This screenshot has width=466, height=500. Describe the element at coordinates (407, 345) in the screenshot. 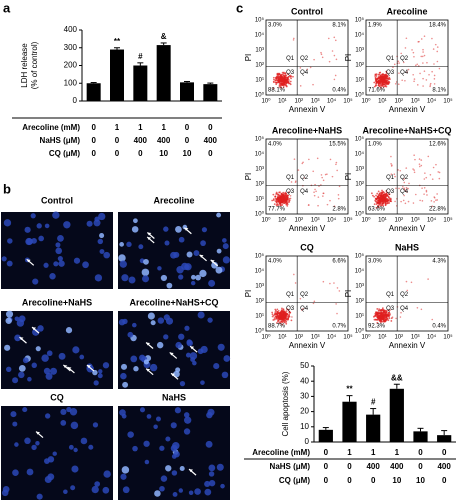

I see `x-axis-label: Annexin V` at that location.